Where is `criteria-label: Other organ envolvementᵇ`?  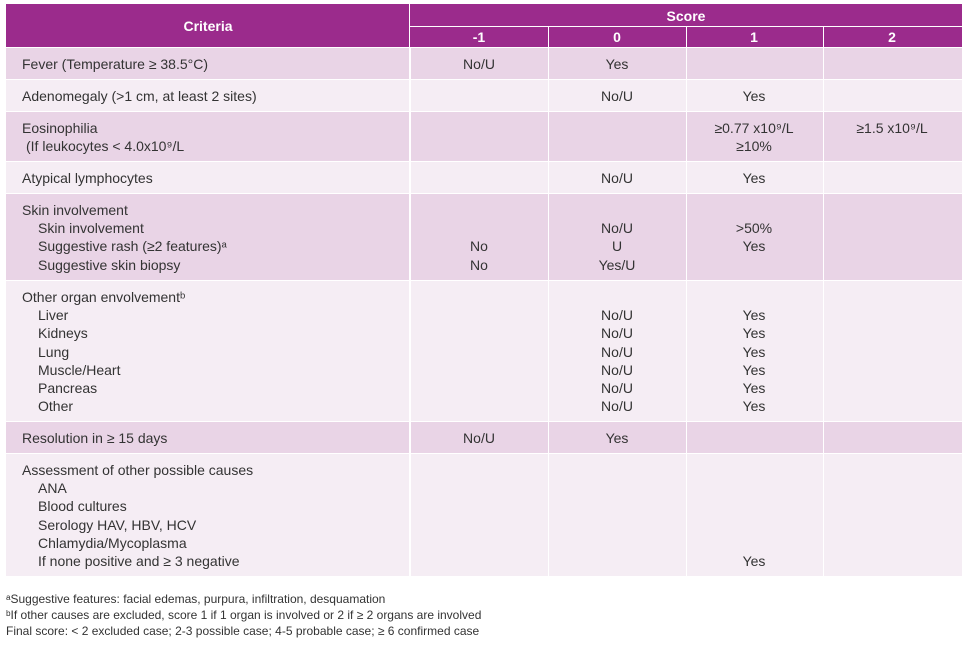 criteria-label: Other organ envolvementᵇ is located at coordinates (104, 297).